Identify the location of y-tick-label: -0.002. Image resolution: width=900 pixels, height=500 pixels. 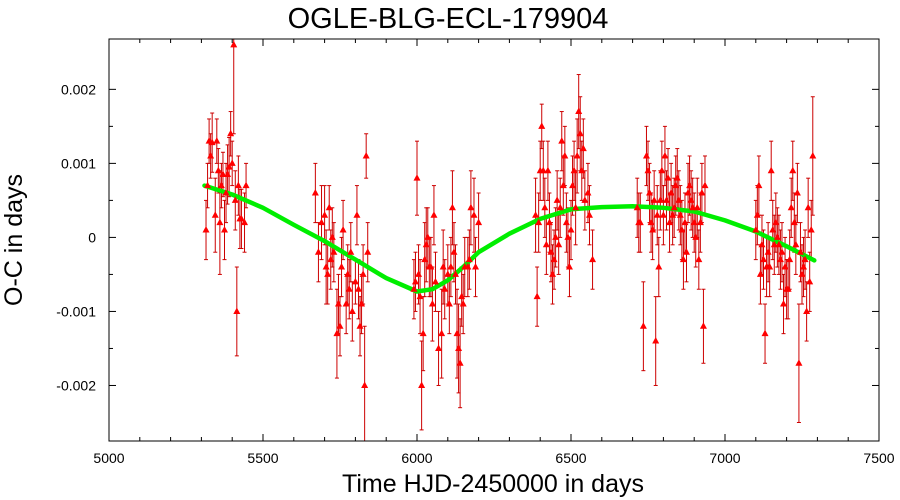
(76, 385).